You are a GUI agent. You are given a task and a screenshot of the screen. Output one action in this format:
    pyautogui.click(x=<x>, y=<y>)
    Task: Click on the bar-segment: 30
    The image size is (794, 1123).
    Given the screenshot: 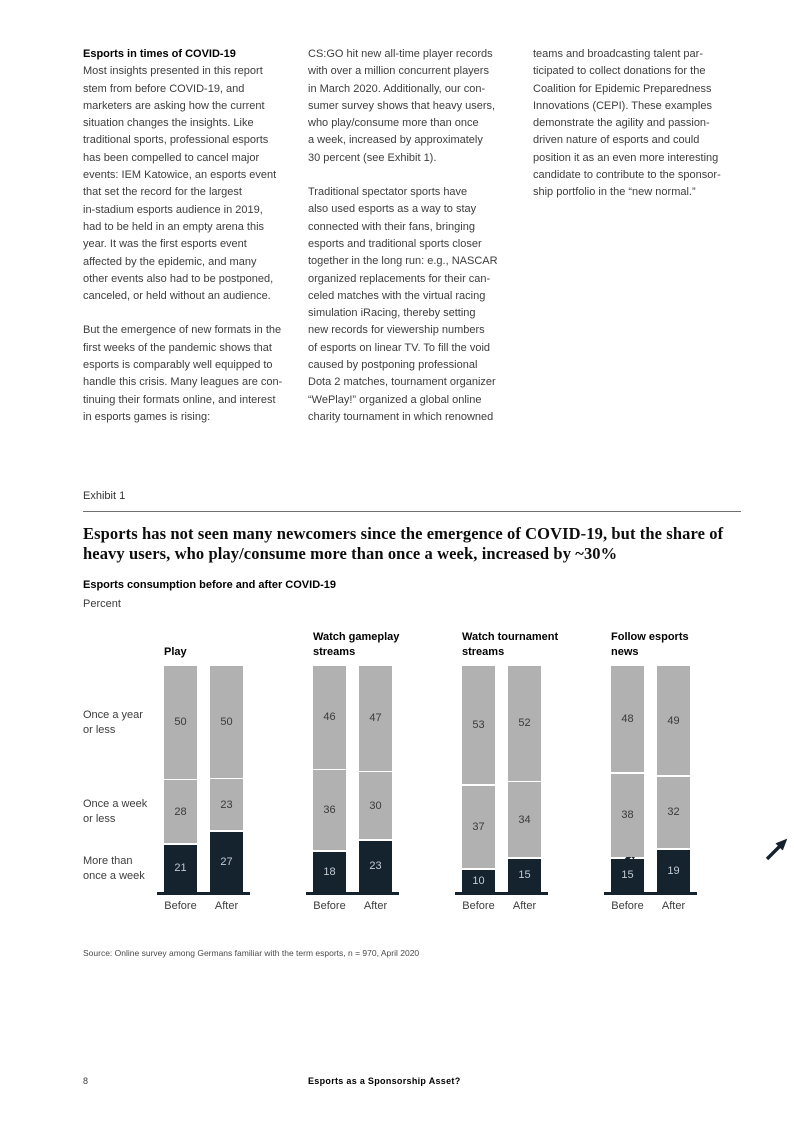 What is the action you would take?
    pyautogui.click(x=375, y=806)
    